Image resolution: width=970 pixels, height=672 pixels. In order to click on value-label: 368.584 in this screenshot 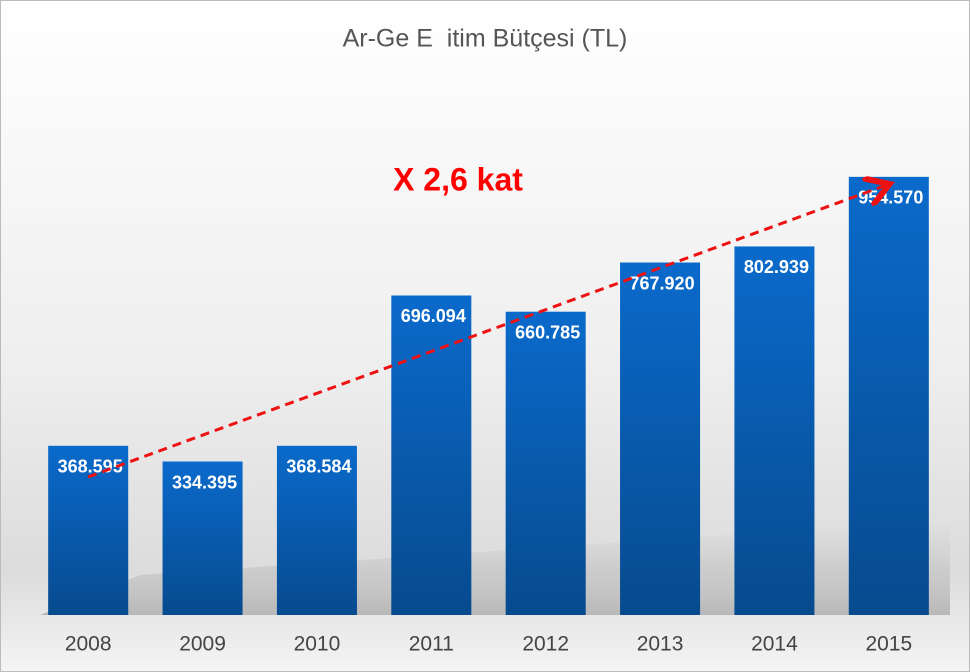, I will do `click(318, 467)`.